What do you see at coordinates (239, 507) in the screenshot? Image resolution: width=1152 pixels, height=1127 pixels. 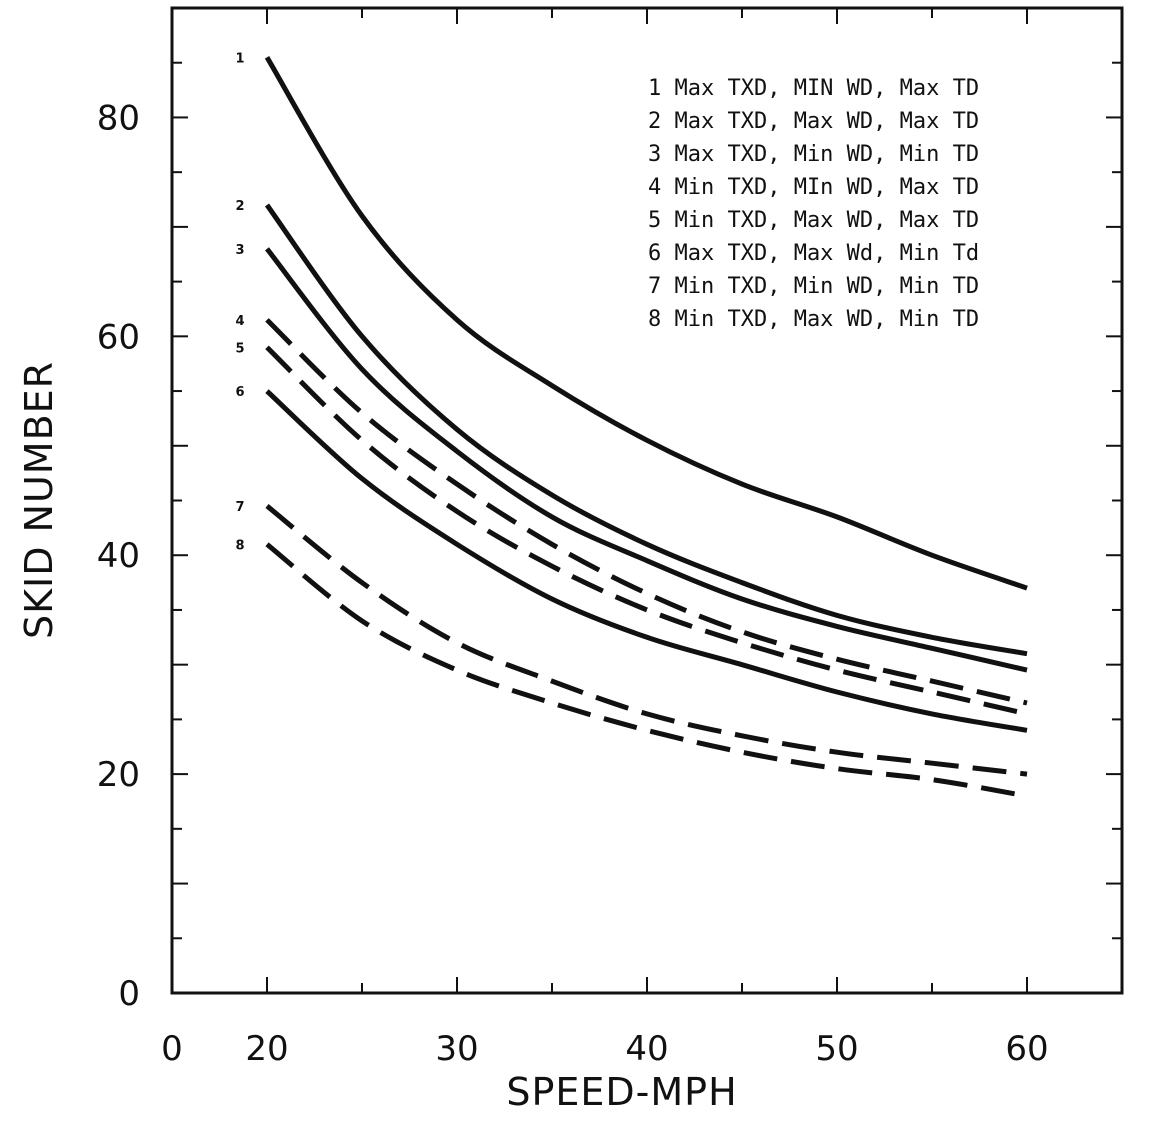 I see `series-7-label: 7` at bounding box center [239, 507].